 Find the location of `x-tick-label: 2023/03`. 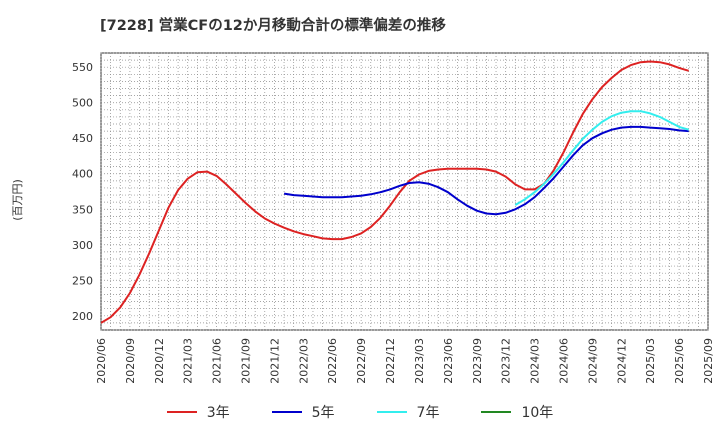

x-tick-label: 2023/03 is located at coordinates (419, 361).